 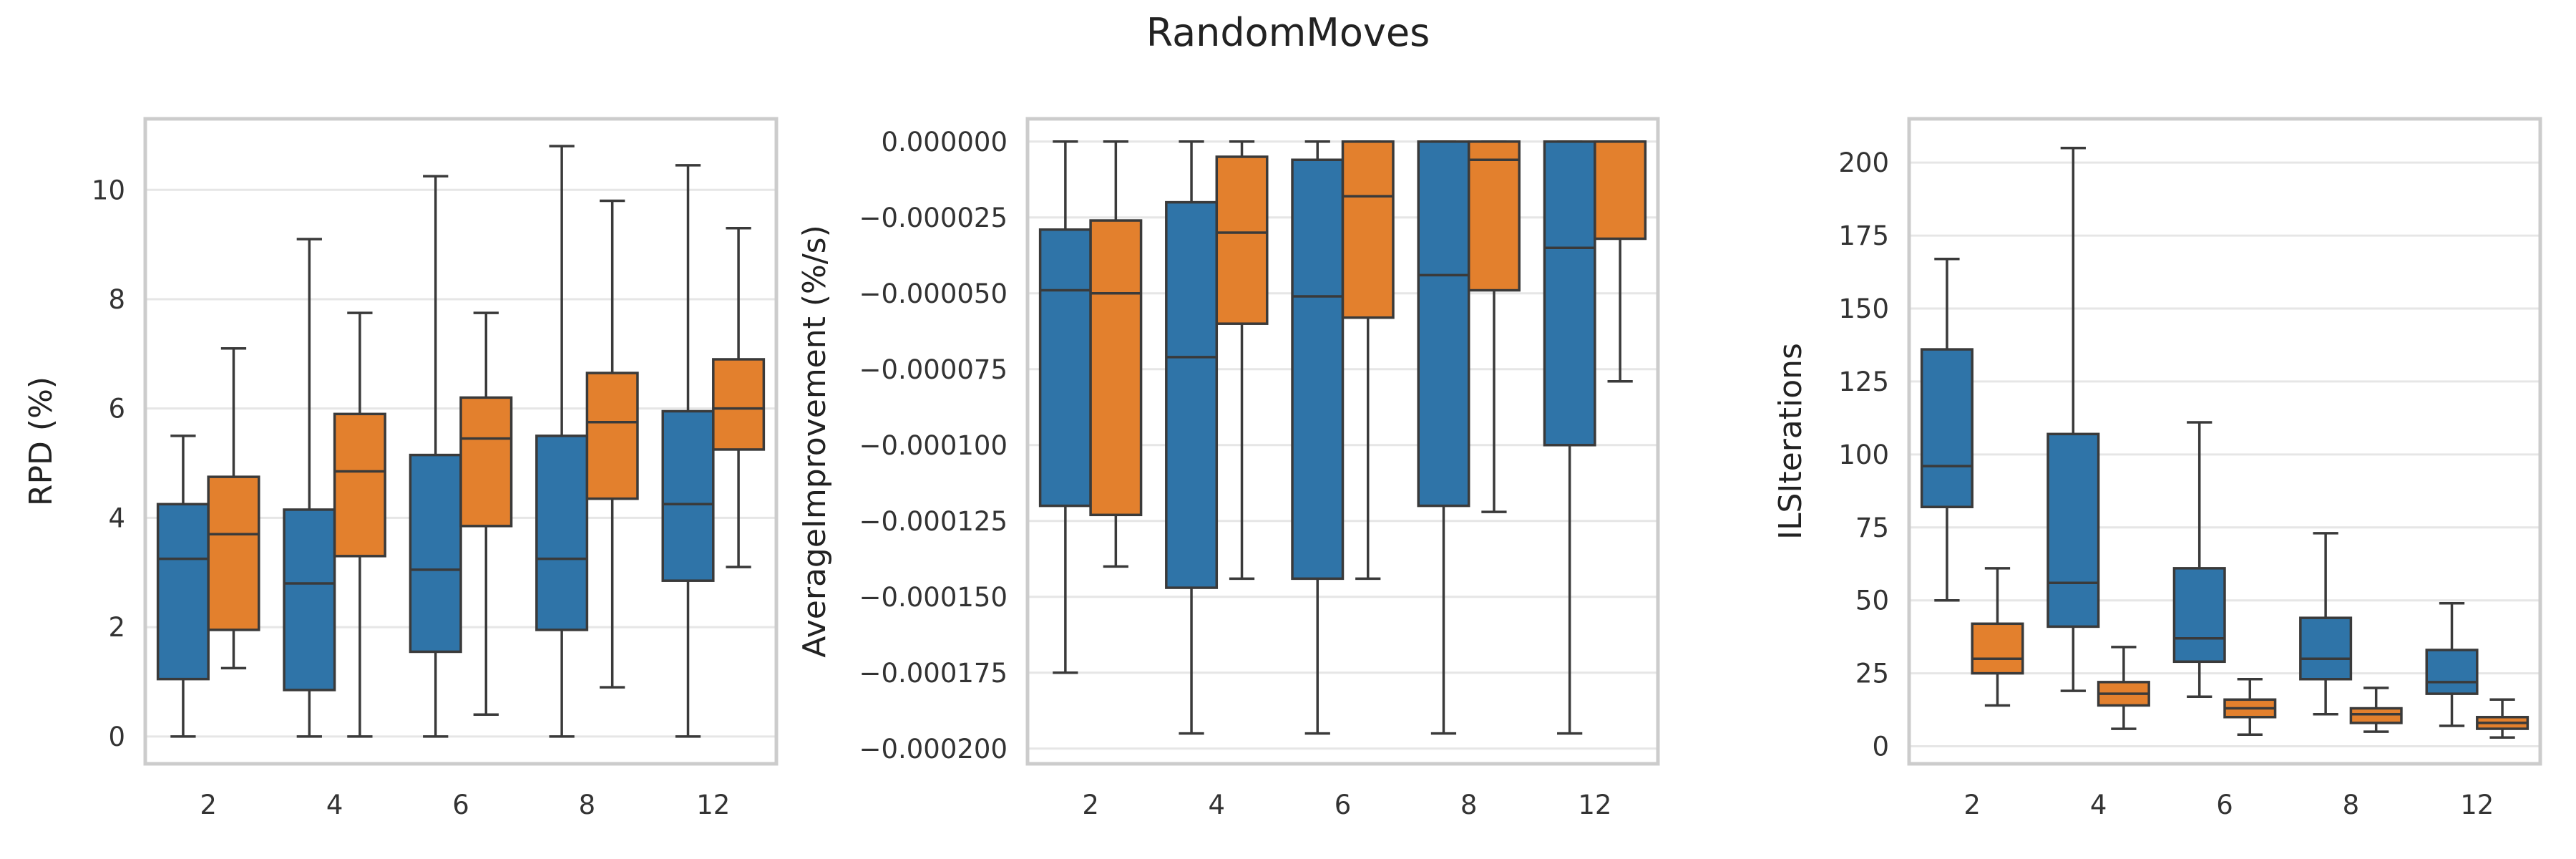 I want to click on figure-title: RandomMoves, so click(x=1288, y=32).